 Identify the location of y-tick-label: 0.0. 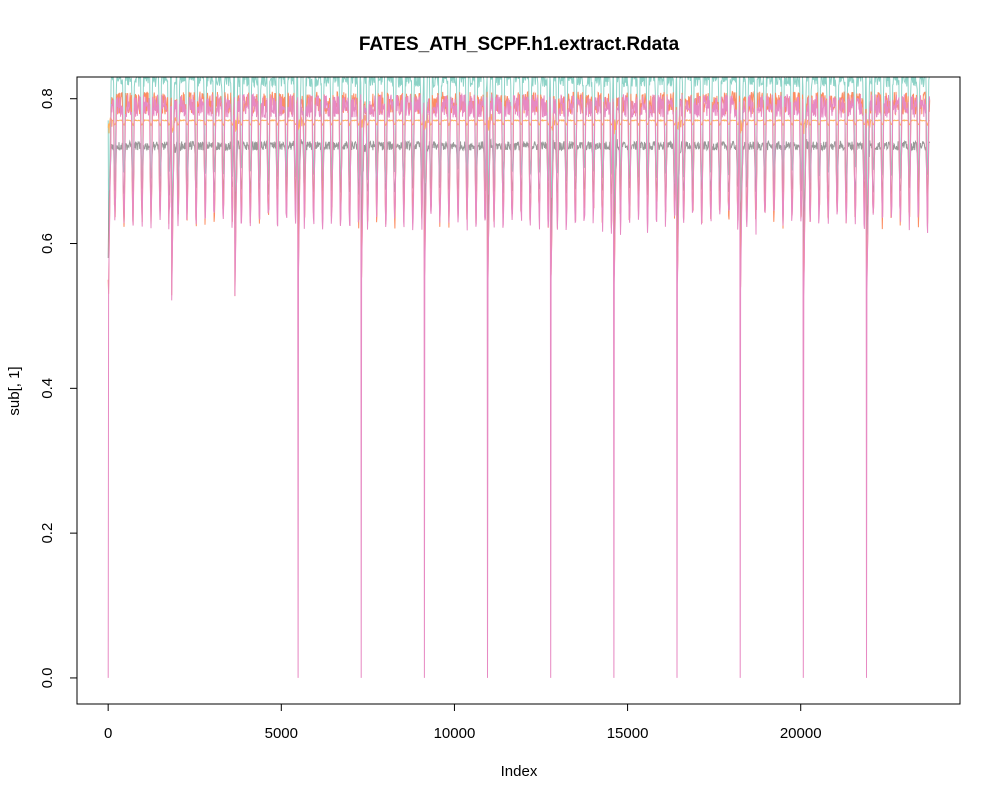
(47, 678).